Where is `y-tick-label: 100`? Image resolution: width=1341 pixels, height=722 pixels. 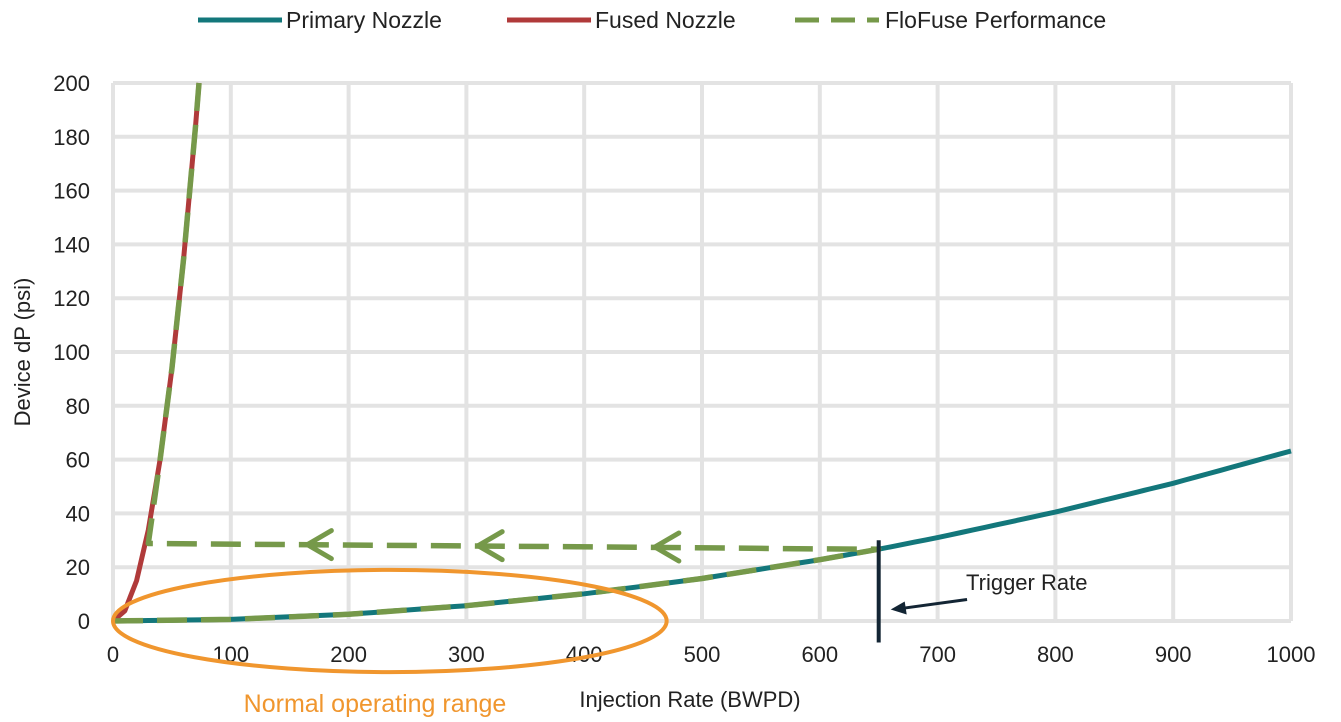 y-tick-label: 100 is located at coordinates (71, 352).